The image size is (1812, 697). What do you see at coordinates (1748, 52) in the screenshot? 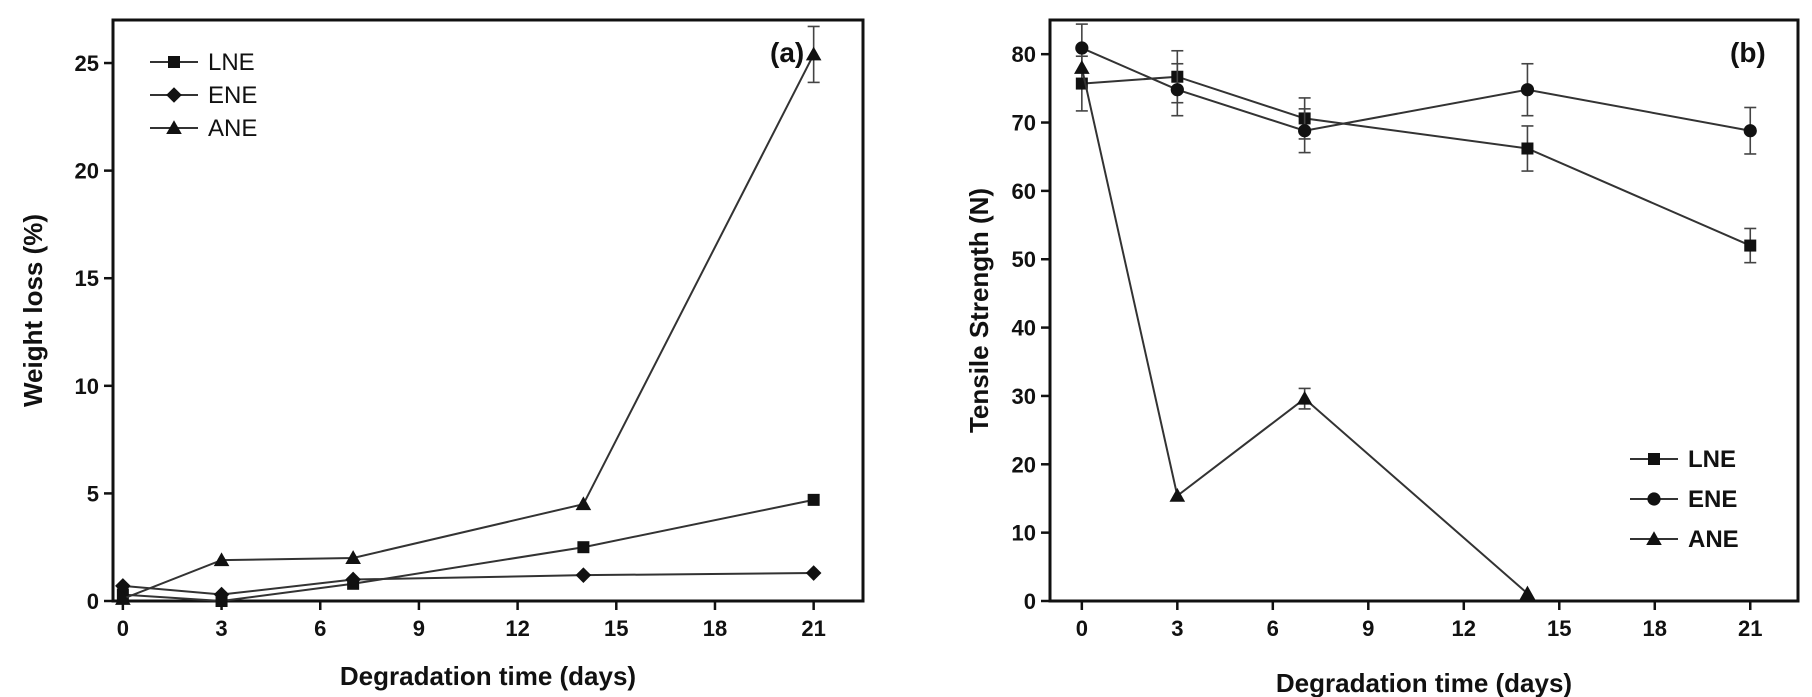
I see `panel-label: (b)` at bounding box center [1748, 52].